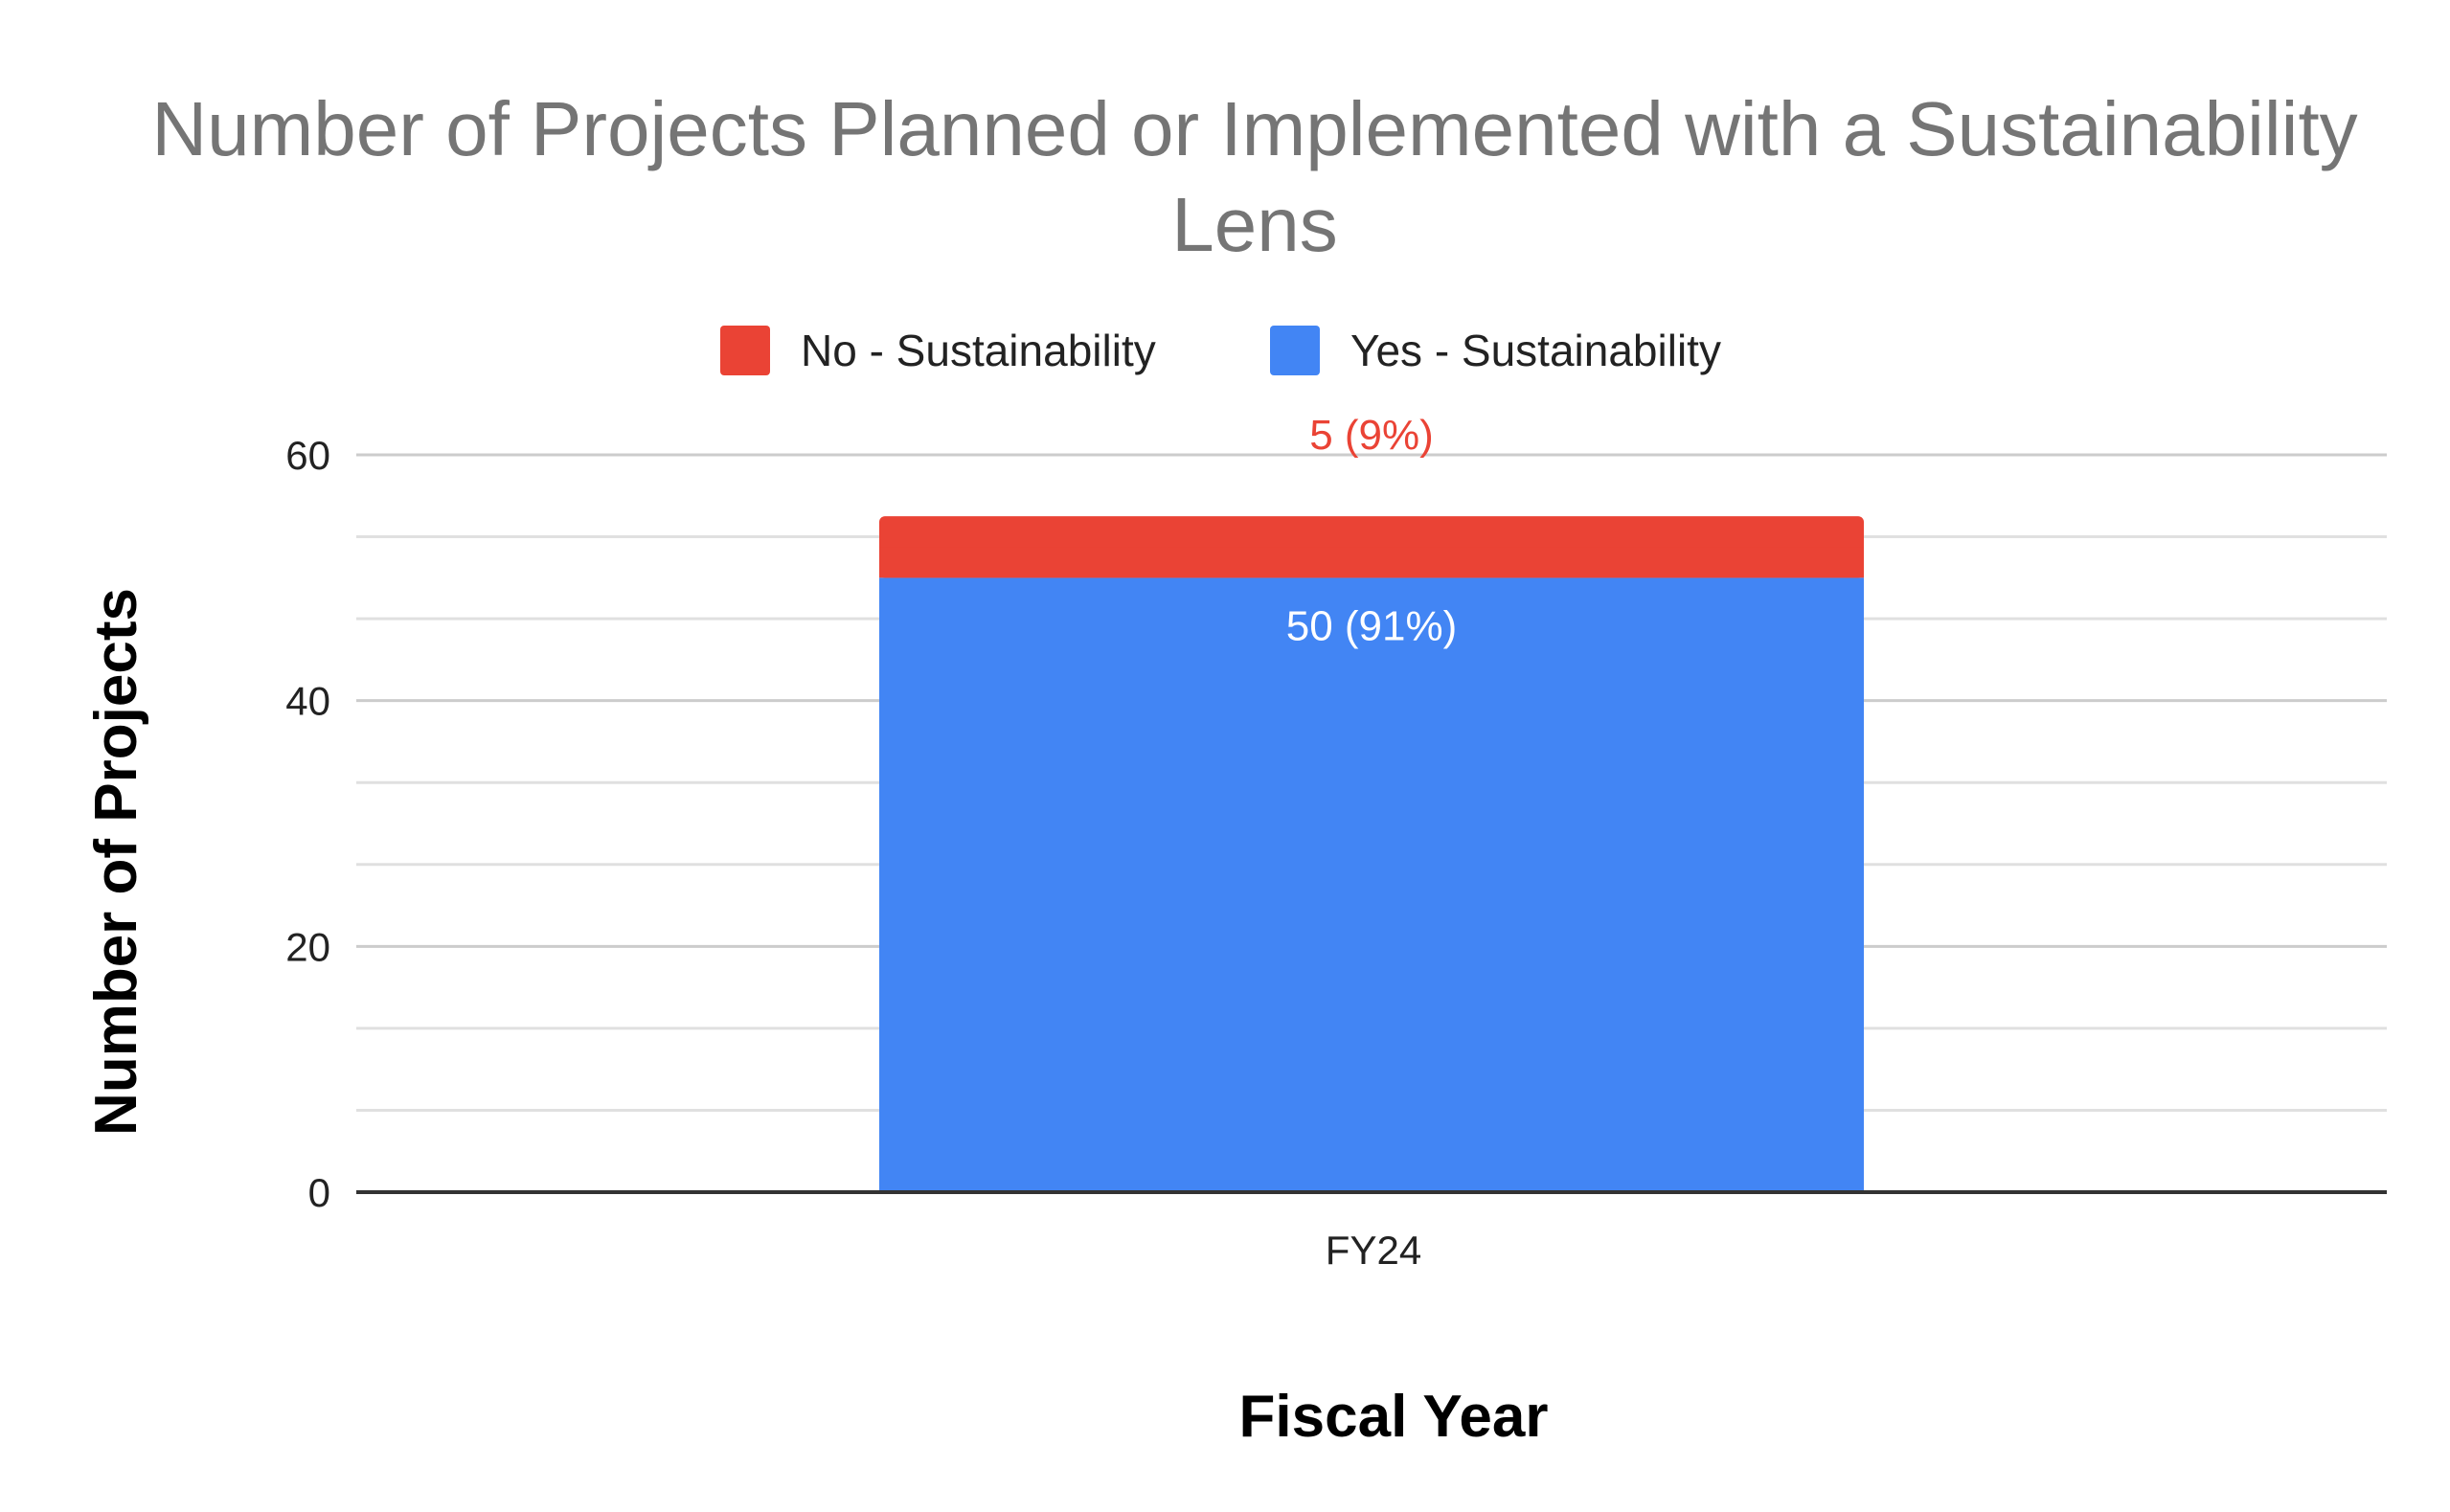 The image size is (2450, 1512). Describe the element at coordinates (1372, 562) in the screenshot. I see `bar-segment-fill` at that location.